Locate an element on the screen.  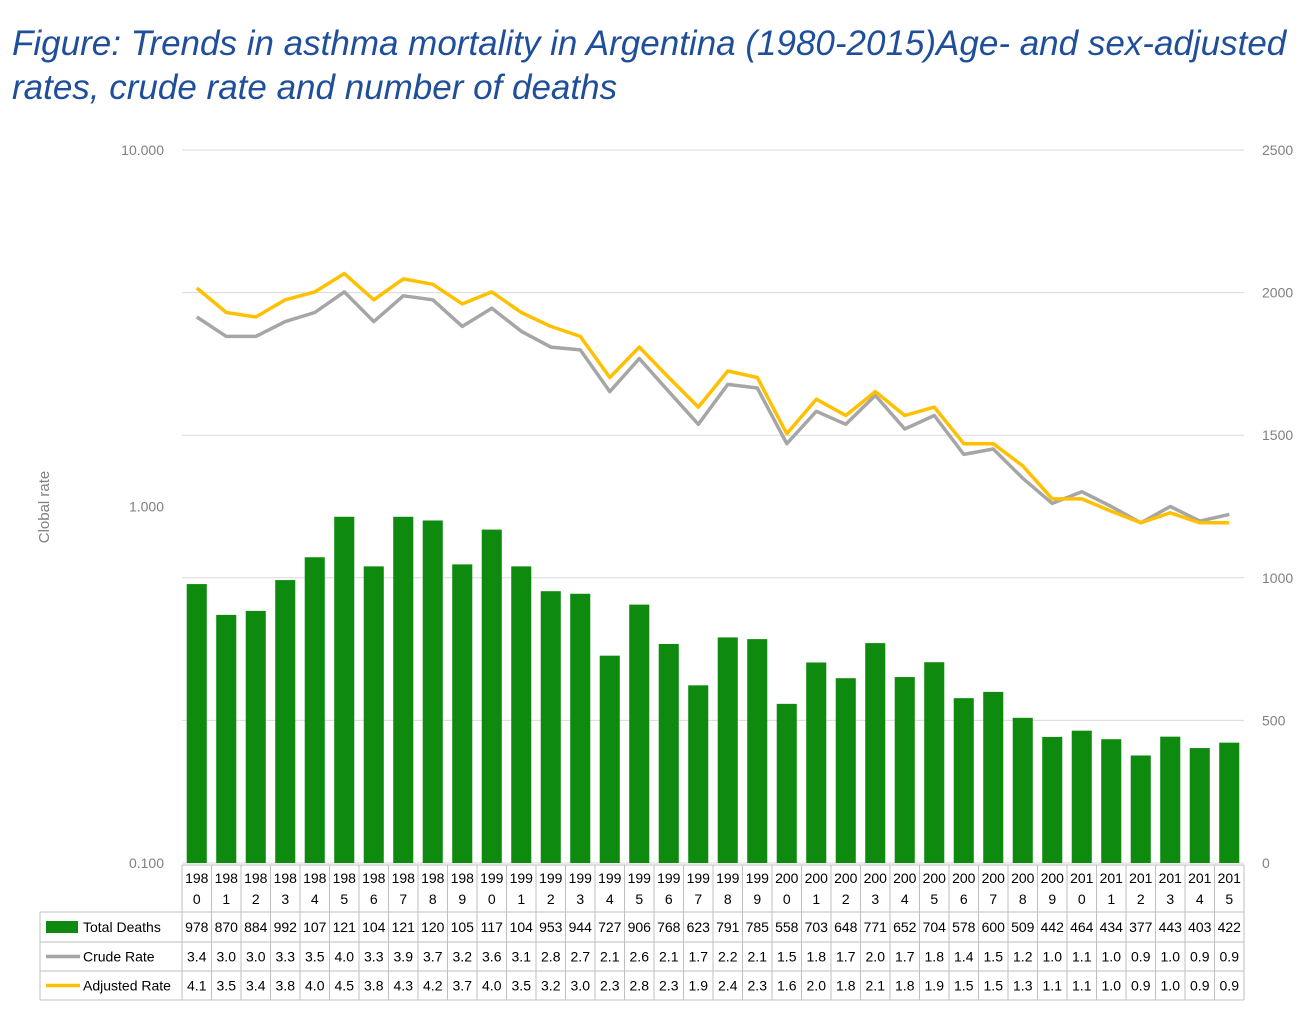
table-cell-value: 2.0 is located at coordinates (817, 986).